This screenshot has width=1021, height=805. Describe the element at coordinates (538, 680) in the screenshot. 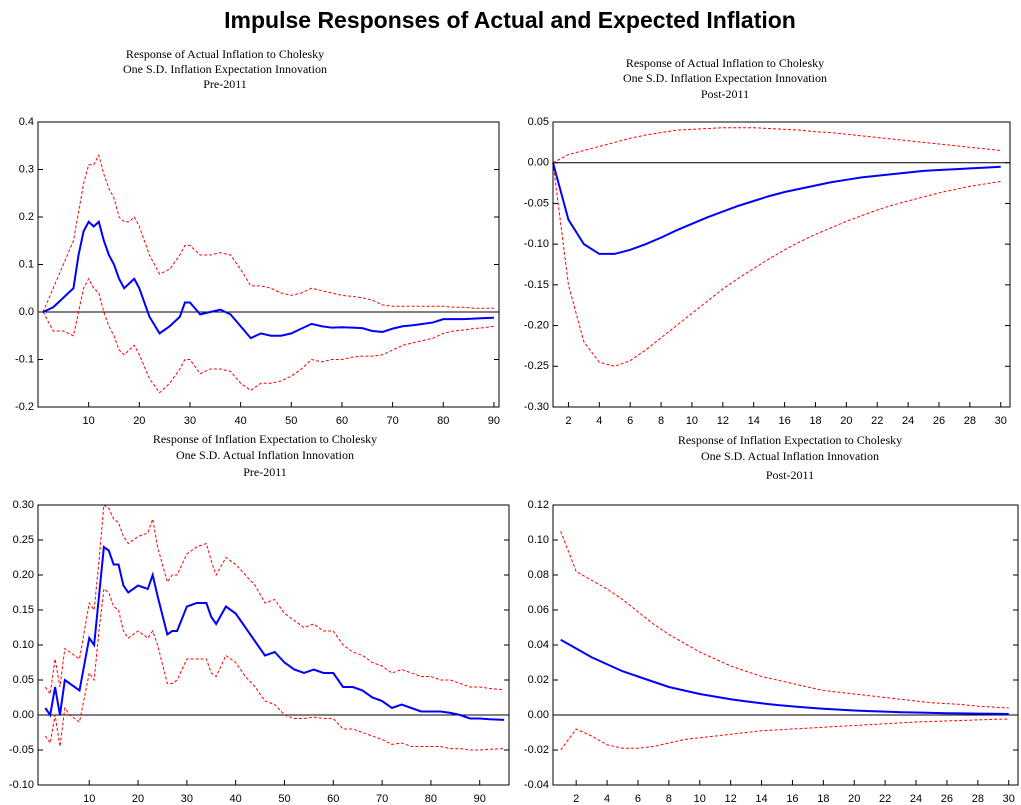

I see `y-tick-label: 0.02` at that location.